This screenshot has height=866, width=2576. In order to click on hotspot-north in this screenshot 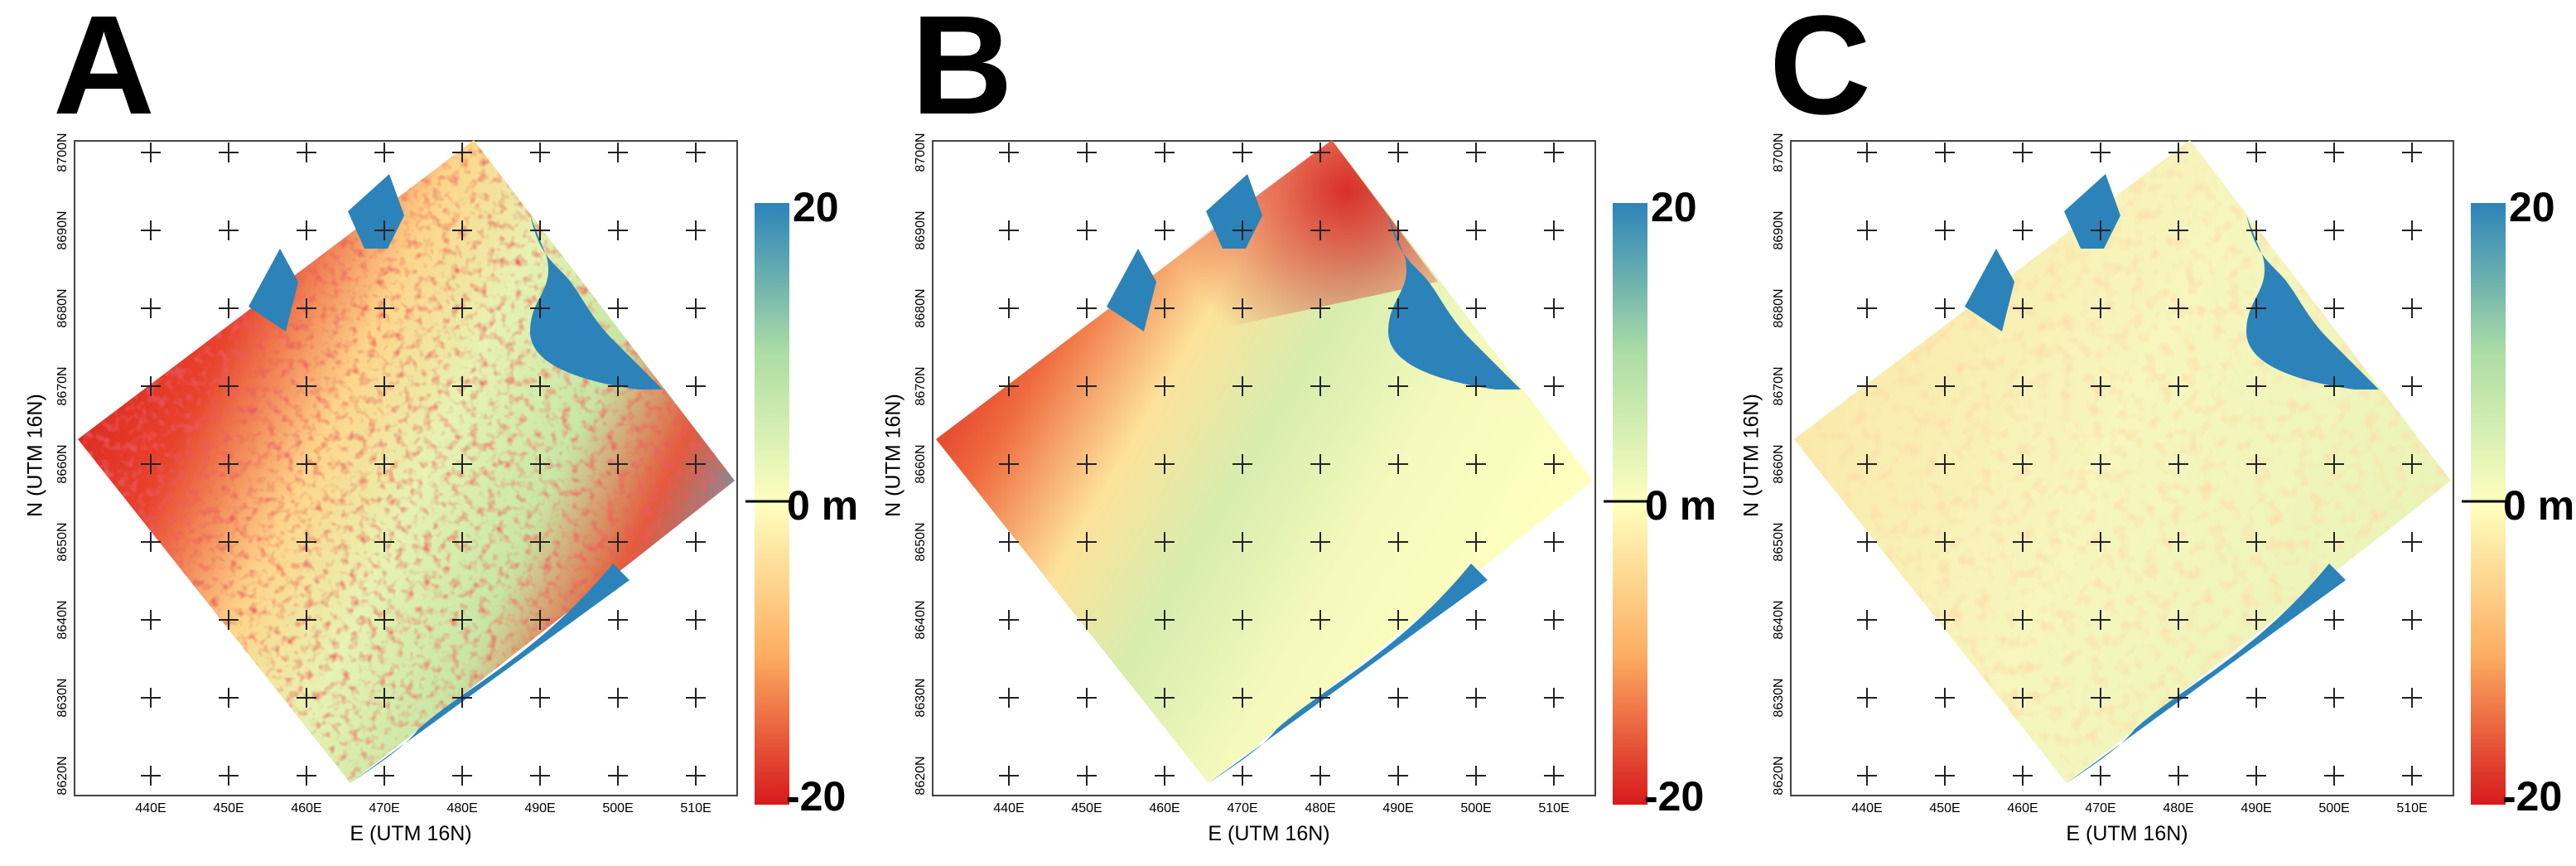, I will do `click(1272, 235)`.